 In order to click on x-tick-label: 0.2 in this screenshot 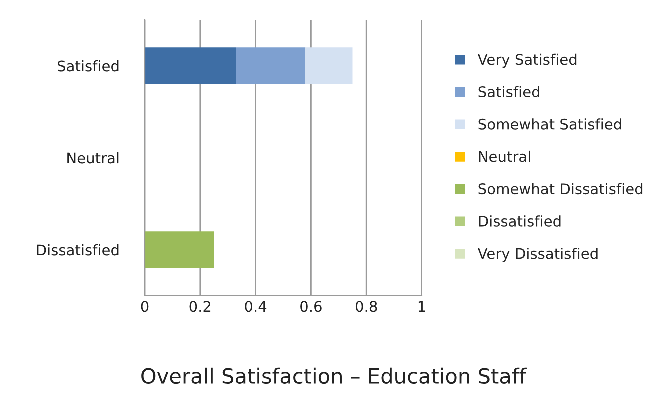, I will do `click(200, 306)`.